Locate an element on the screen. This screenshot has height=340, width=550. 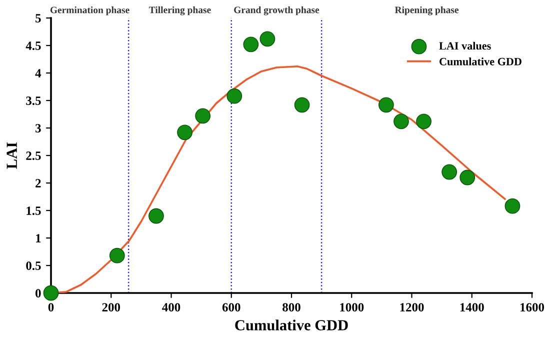
y-tick-label: 5 is located at coordinates (38, 18).